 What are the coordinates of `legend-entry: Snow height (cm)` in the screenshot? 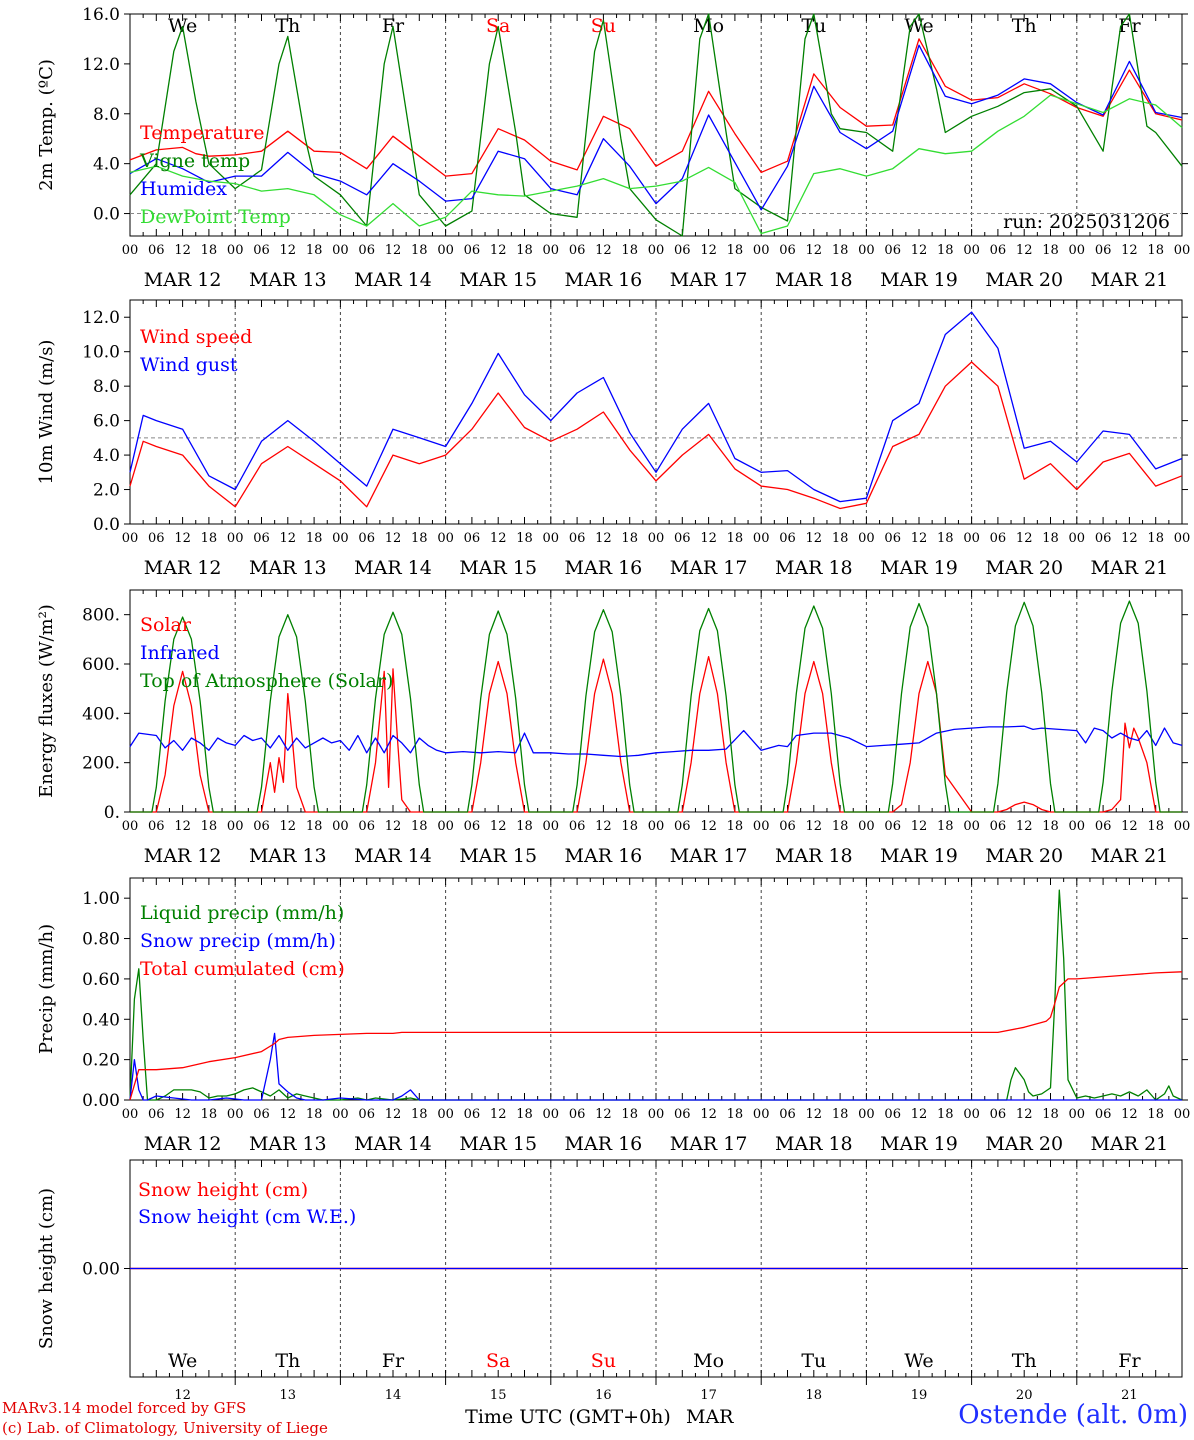 It's located at (223, 1190).